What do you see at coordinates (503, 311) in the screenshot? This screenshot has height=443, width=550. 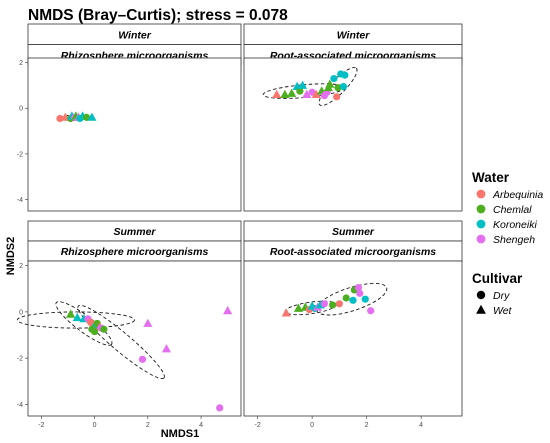 I see `legend-cultivar-label: Wet` at bounding box center [503, 311].